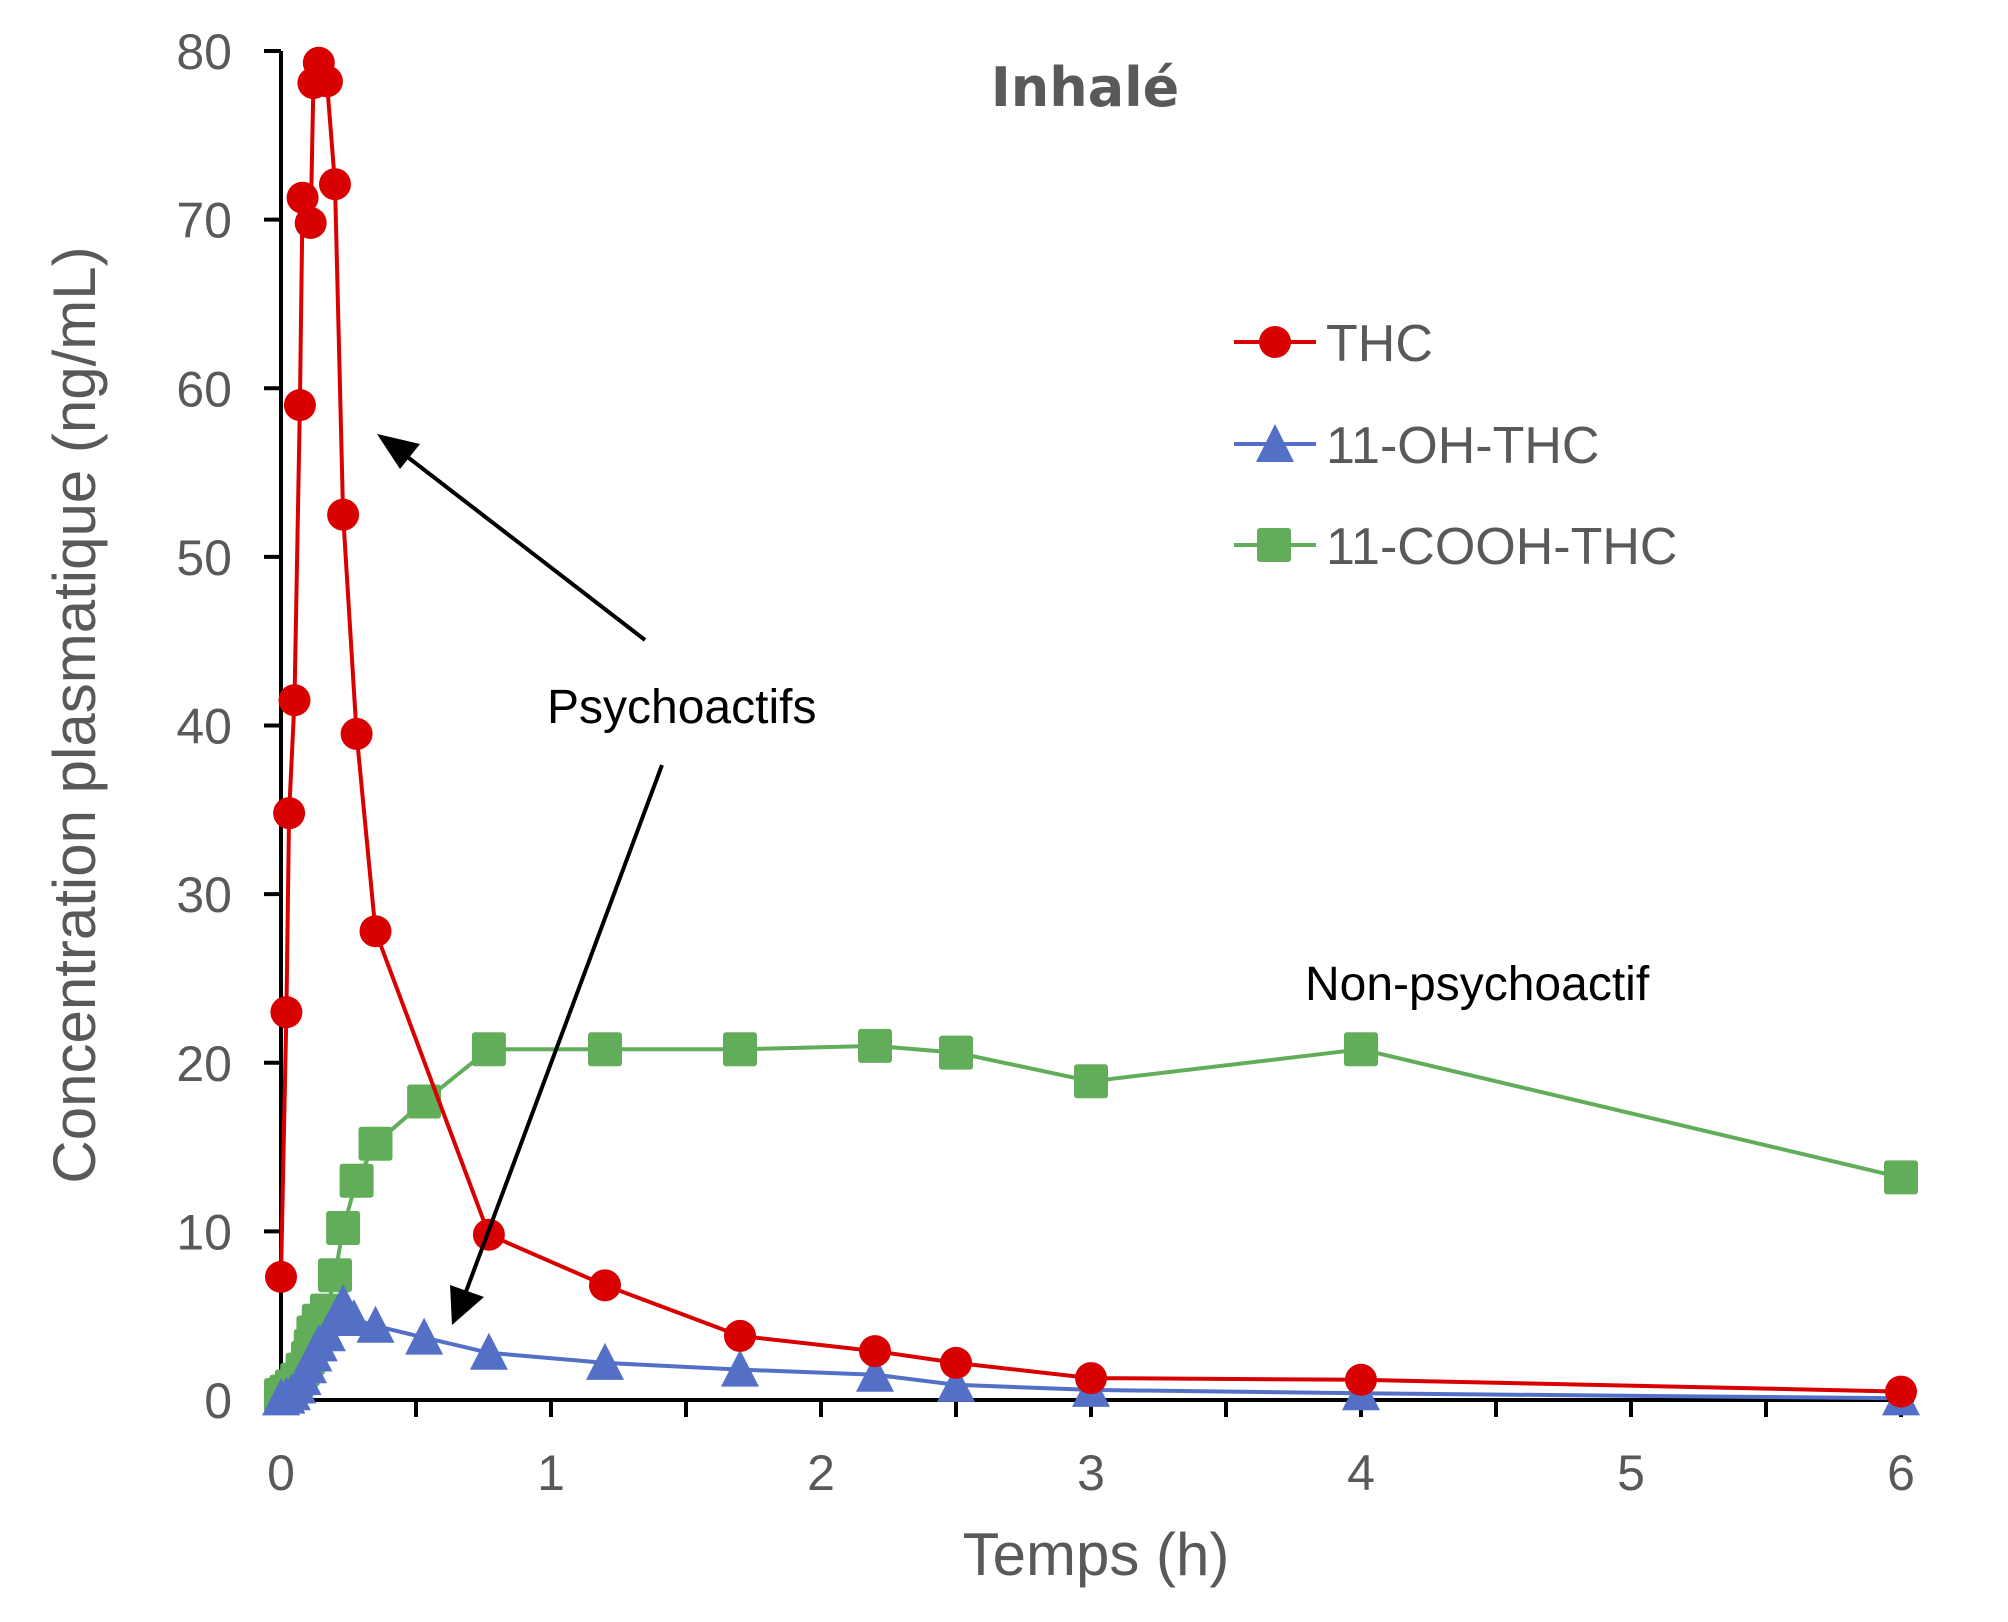  I want to click on legend-item-11-oh-thc: 11-OH-THC, so click(1416, 446).